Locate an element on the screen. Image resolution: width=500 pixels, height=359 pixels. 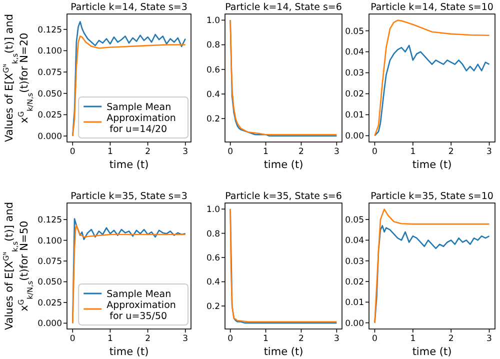
chart-title: Particle k=14, State s=6 is located at coordinates (283, 7).